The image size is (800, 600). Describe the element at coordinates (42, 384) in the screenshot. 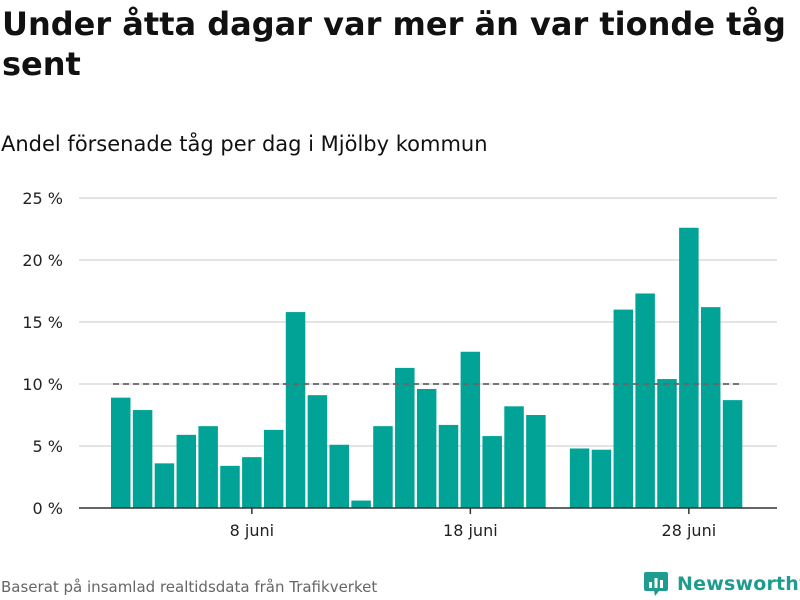

I see `y-tick-label: 10 %` at that location.